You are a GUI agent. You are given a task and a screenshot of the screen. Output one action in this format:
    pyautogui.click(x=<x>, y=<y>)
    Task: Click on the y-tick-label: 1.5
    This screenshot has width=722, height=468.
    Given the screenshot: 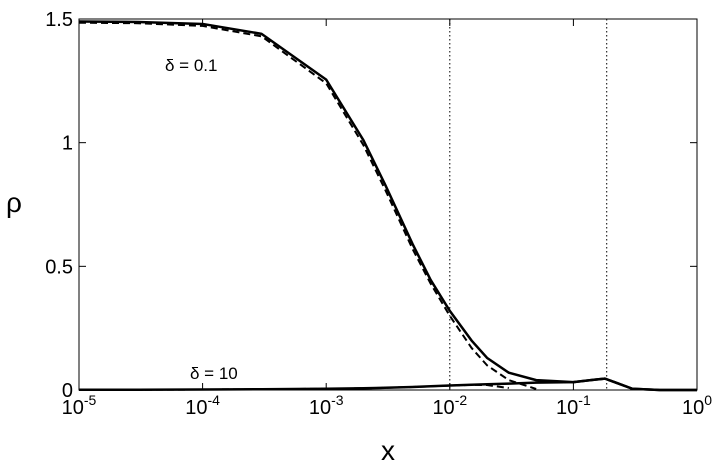 What is the action you would take?
    pyautogui.click(x=59, y=20)
    